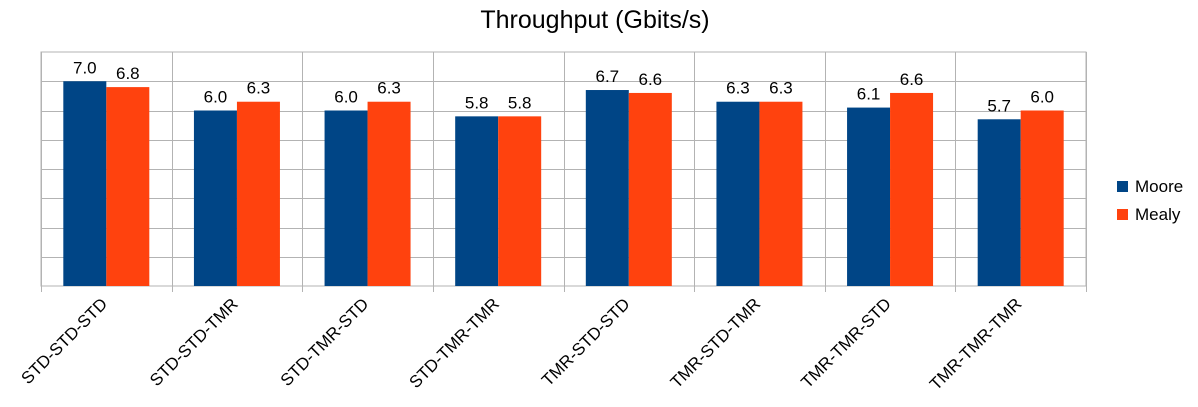 The width and height of the screenshot is (1198, 407). Describe the element at coordinates (976, 344) in the screenshot. I see `x-tick-label: TMR-TMR-TMR` at that location.